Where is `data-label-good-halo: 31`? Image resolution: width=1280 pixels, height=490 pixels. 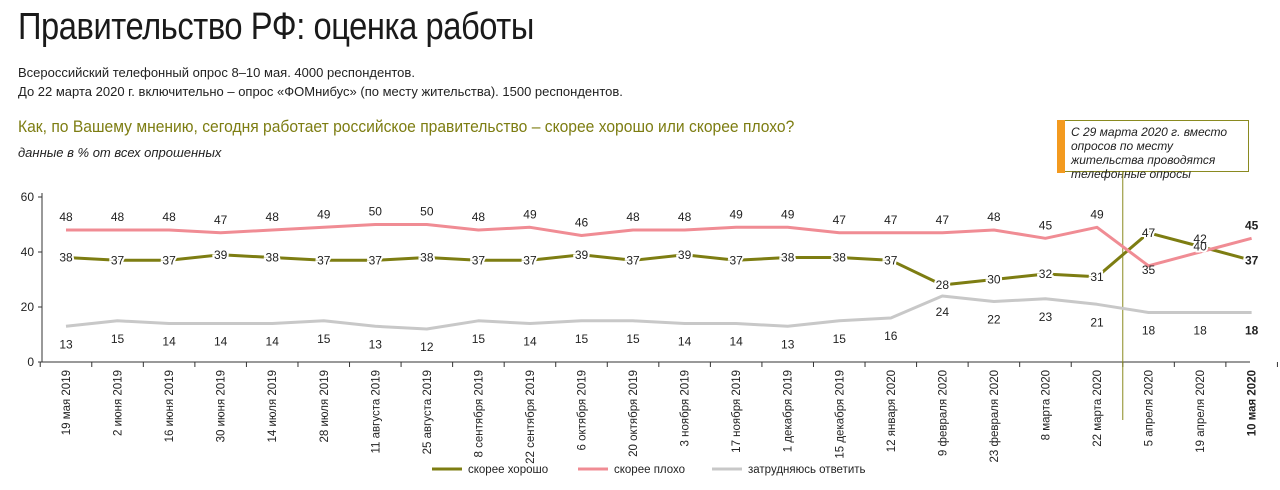 data-label-good-halo: 31 is located at coordinates (1097, 277).